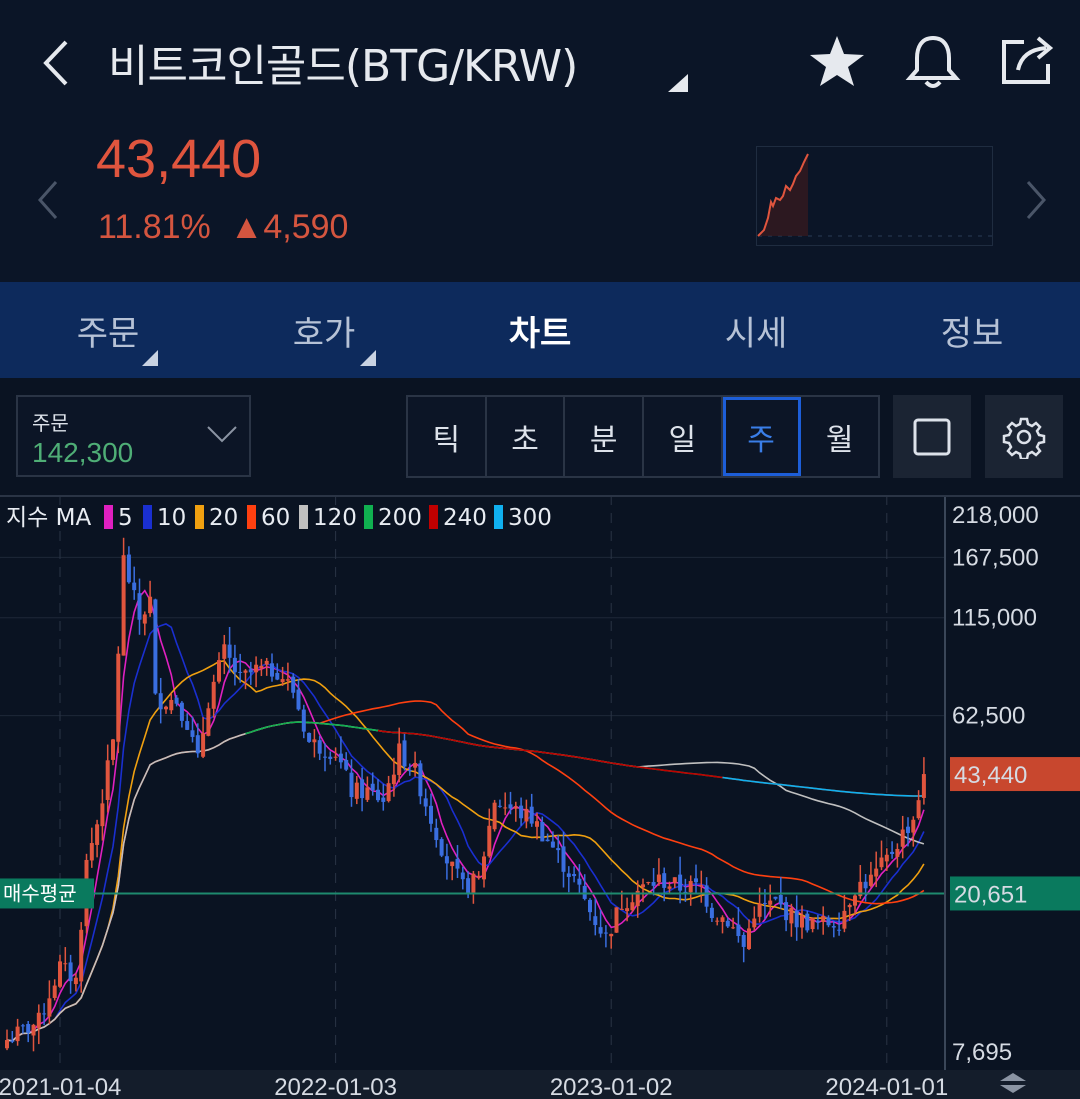 The image size is (1080, 1099). I want to click on tab-info: 정보, so click(972, 330).